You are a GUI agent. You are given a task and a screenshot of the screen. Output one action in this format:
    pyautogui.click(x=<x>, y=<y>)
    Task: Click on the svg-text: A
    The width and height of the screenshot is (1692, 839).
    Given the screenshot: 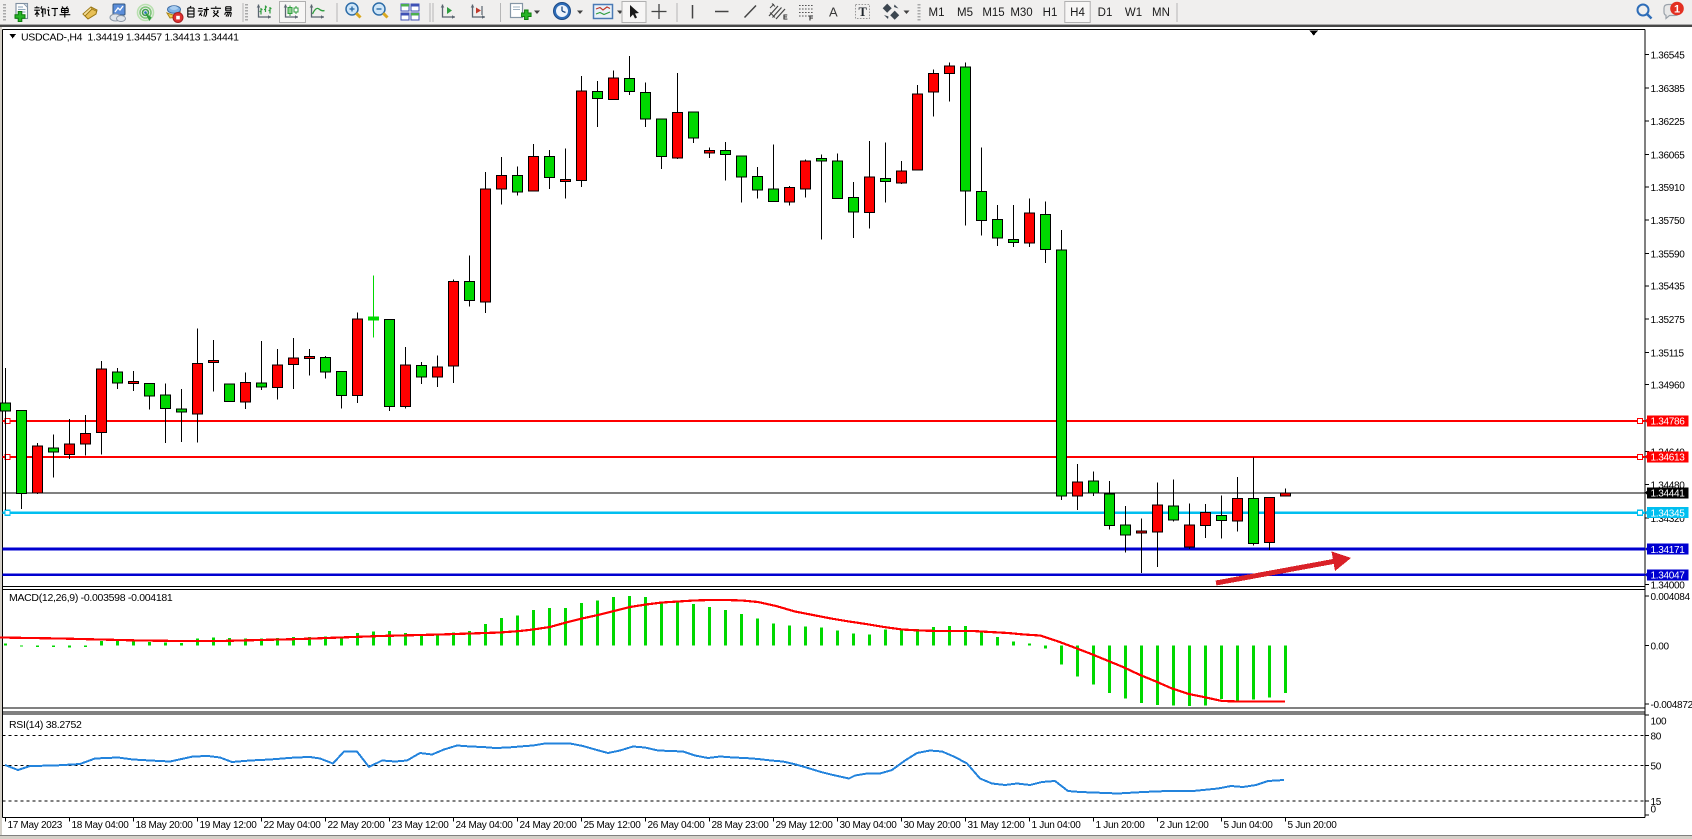 What is the action you would take?
    pyautogui.click(x=833, y=12)
    